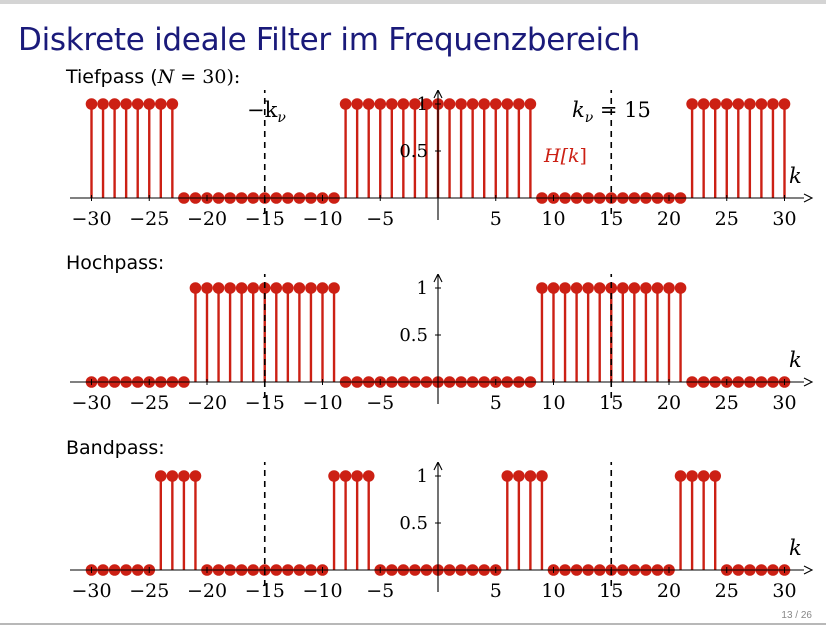 The image size is (826, 625). What do you see at coordinates (727, 591) in the screenshot?
I see `bandpass-xtick-label: 25` at bounding box center [727, 591].